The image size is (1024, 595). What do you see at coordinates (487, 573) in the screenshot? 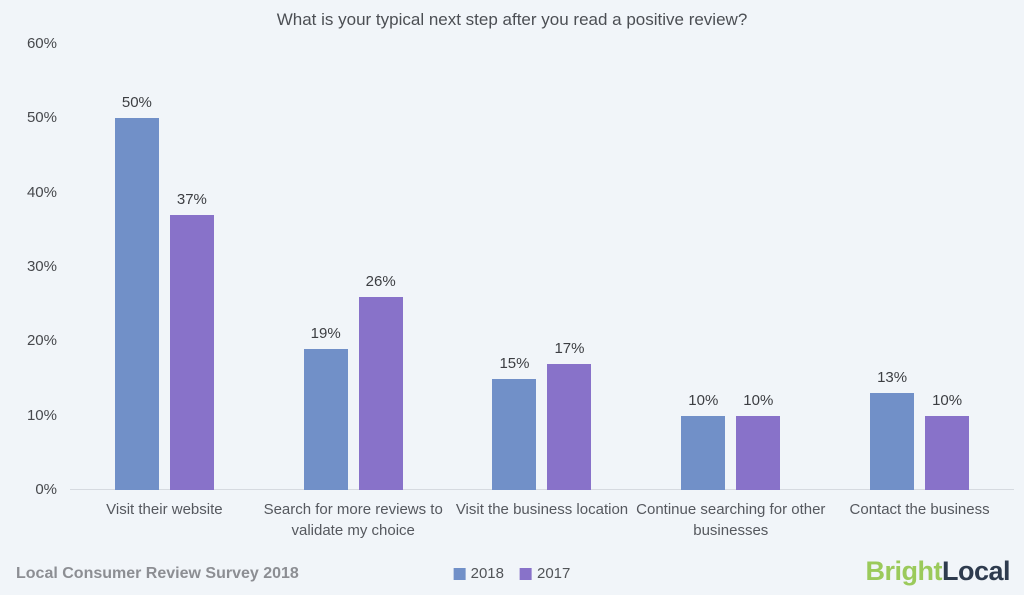
I see `legend-label-2018: 2018` at bounding box center [487, 573].